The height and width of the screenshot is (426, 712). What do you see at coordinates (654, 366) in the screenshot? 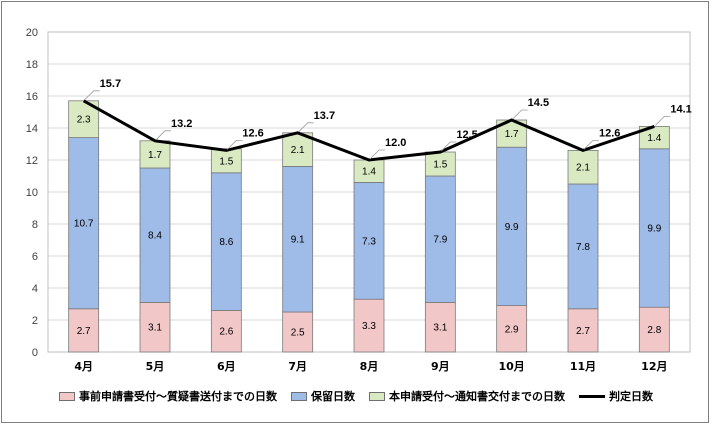
I see `x-tick-label: 12月` at bounding box center [654, 366].